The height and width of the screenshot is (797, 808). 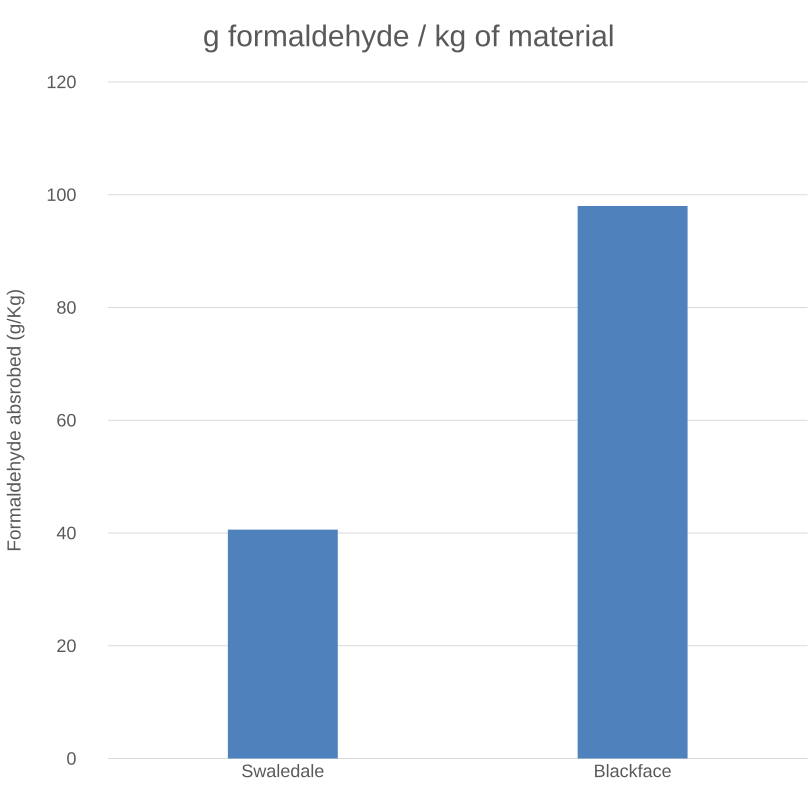 I want to click on y-axis-title: Formaldehyde absrobed (g/Kg), so click(x=15, y=420).